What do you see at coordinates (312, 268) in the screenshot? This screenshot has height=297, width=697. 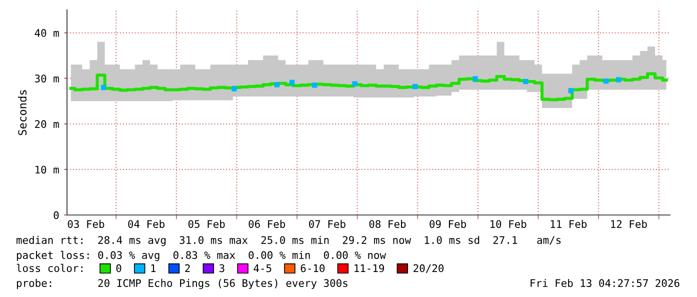 I see `legend-label: 6-10` at bounding box center [312, 268].